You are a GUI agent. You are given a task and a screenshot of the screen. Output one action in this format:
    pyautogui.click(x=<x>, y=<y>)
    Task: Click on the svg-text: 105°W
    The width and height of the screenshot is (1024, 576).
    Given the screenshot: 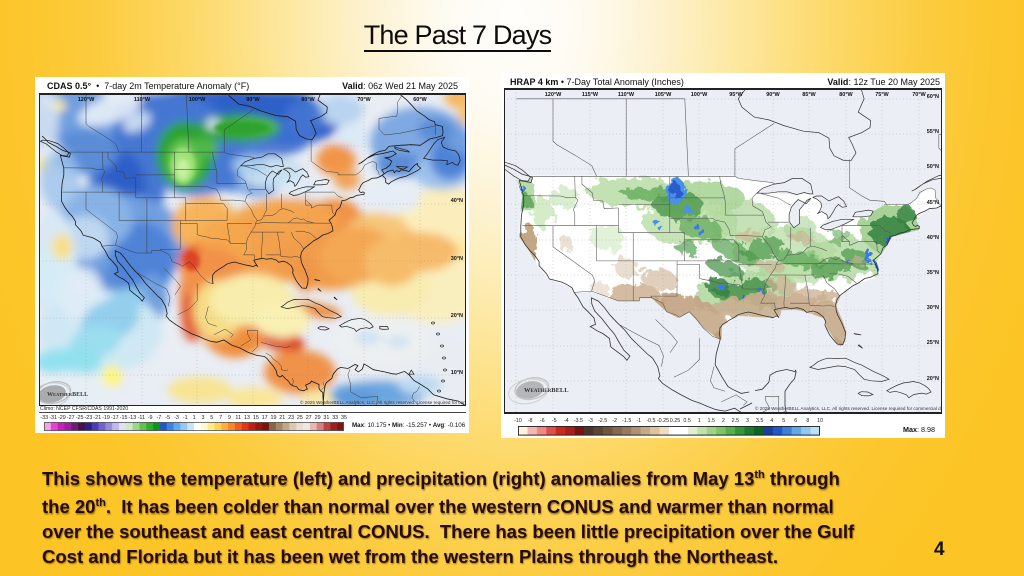 What is the action you would take?
    pyautogui.click(x=663, y=95)
    